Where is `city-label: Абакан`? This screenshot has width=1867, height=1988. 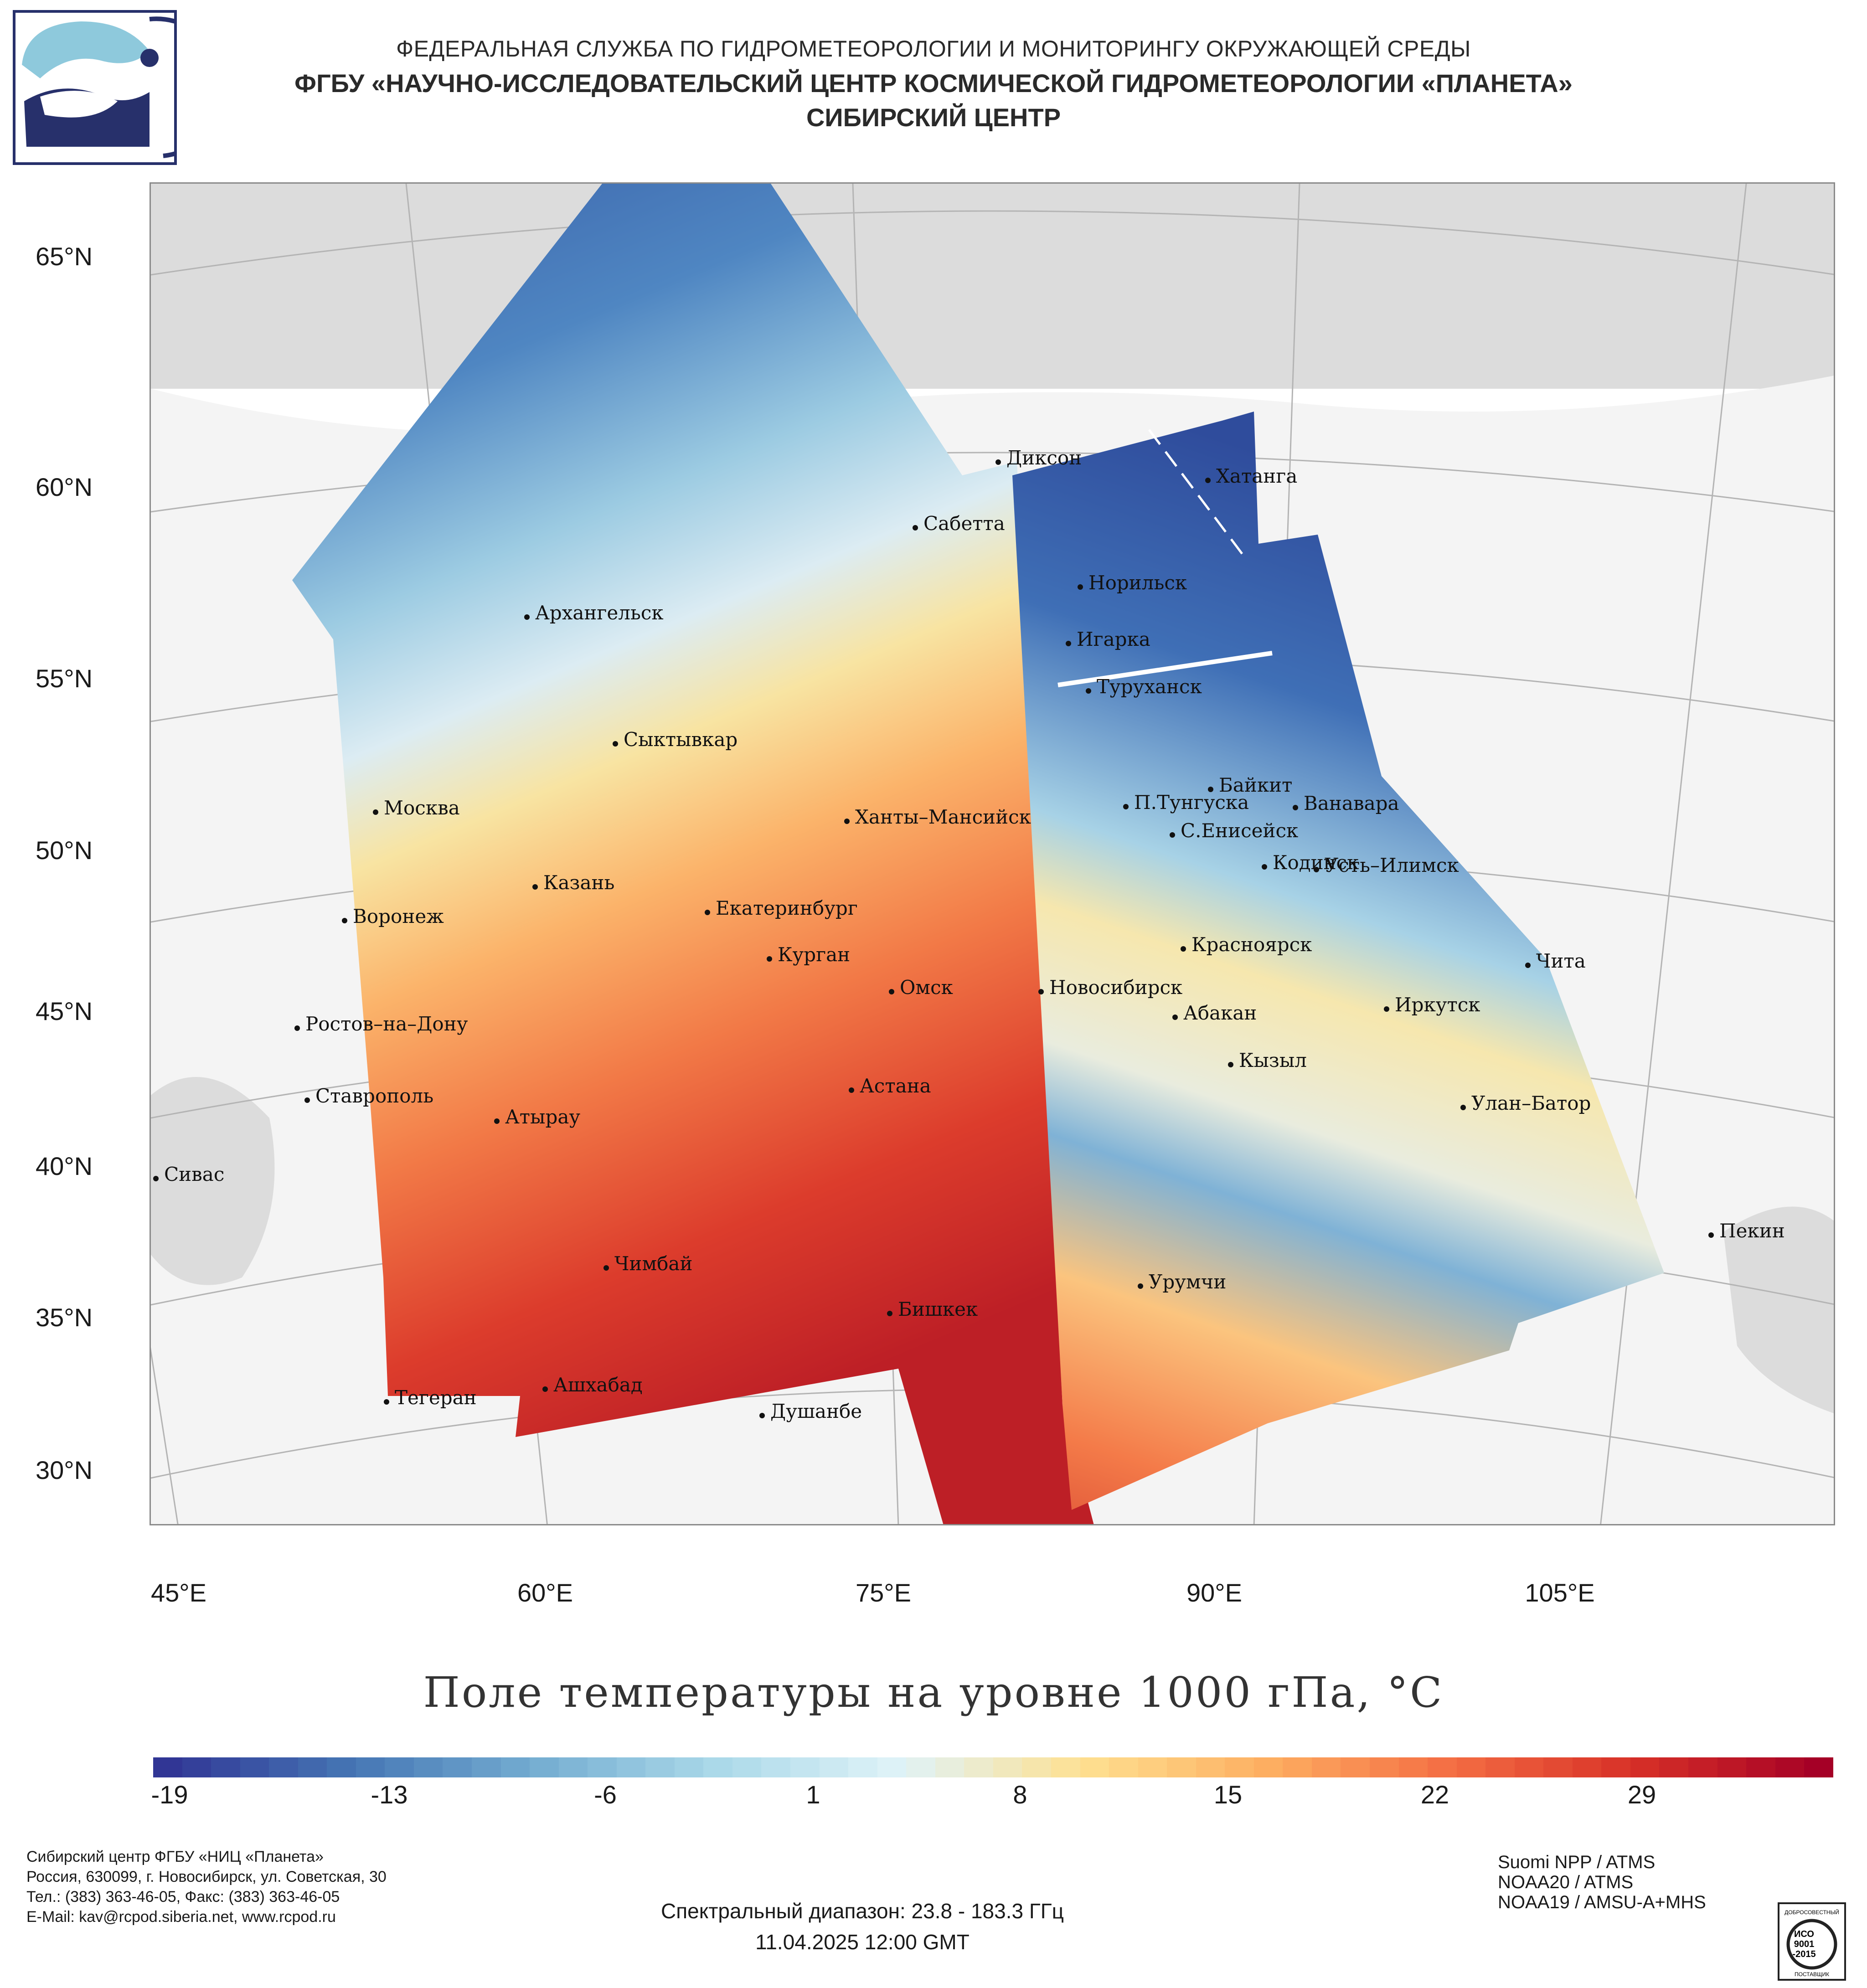 city-label: Абакан is located at coordinates (1220, 1013).